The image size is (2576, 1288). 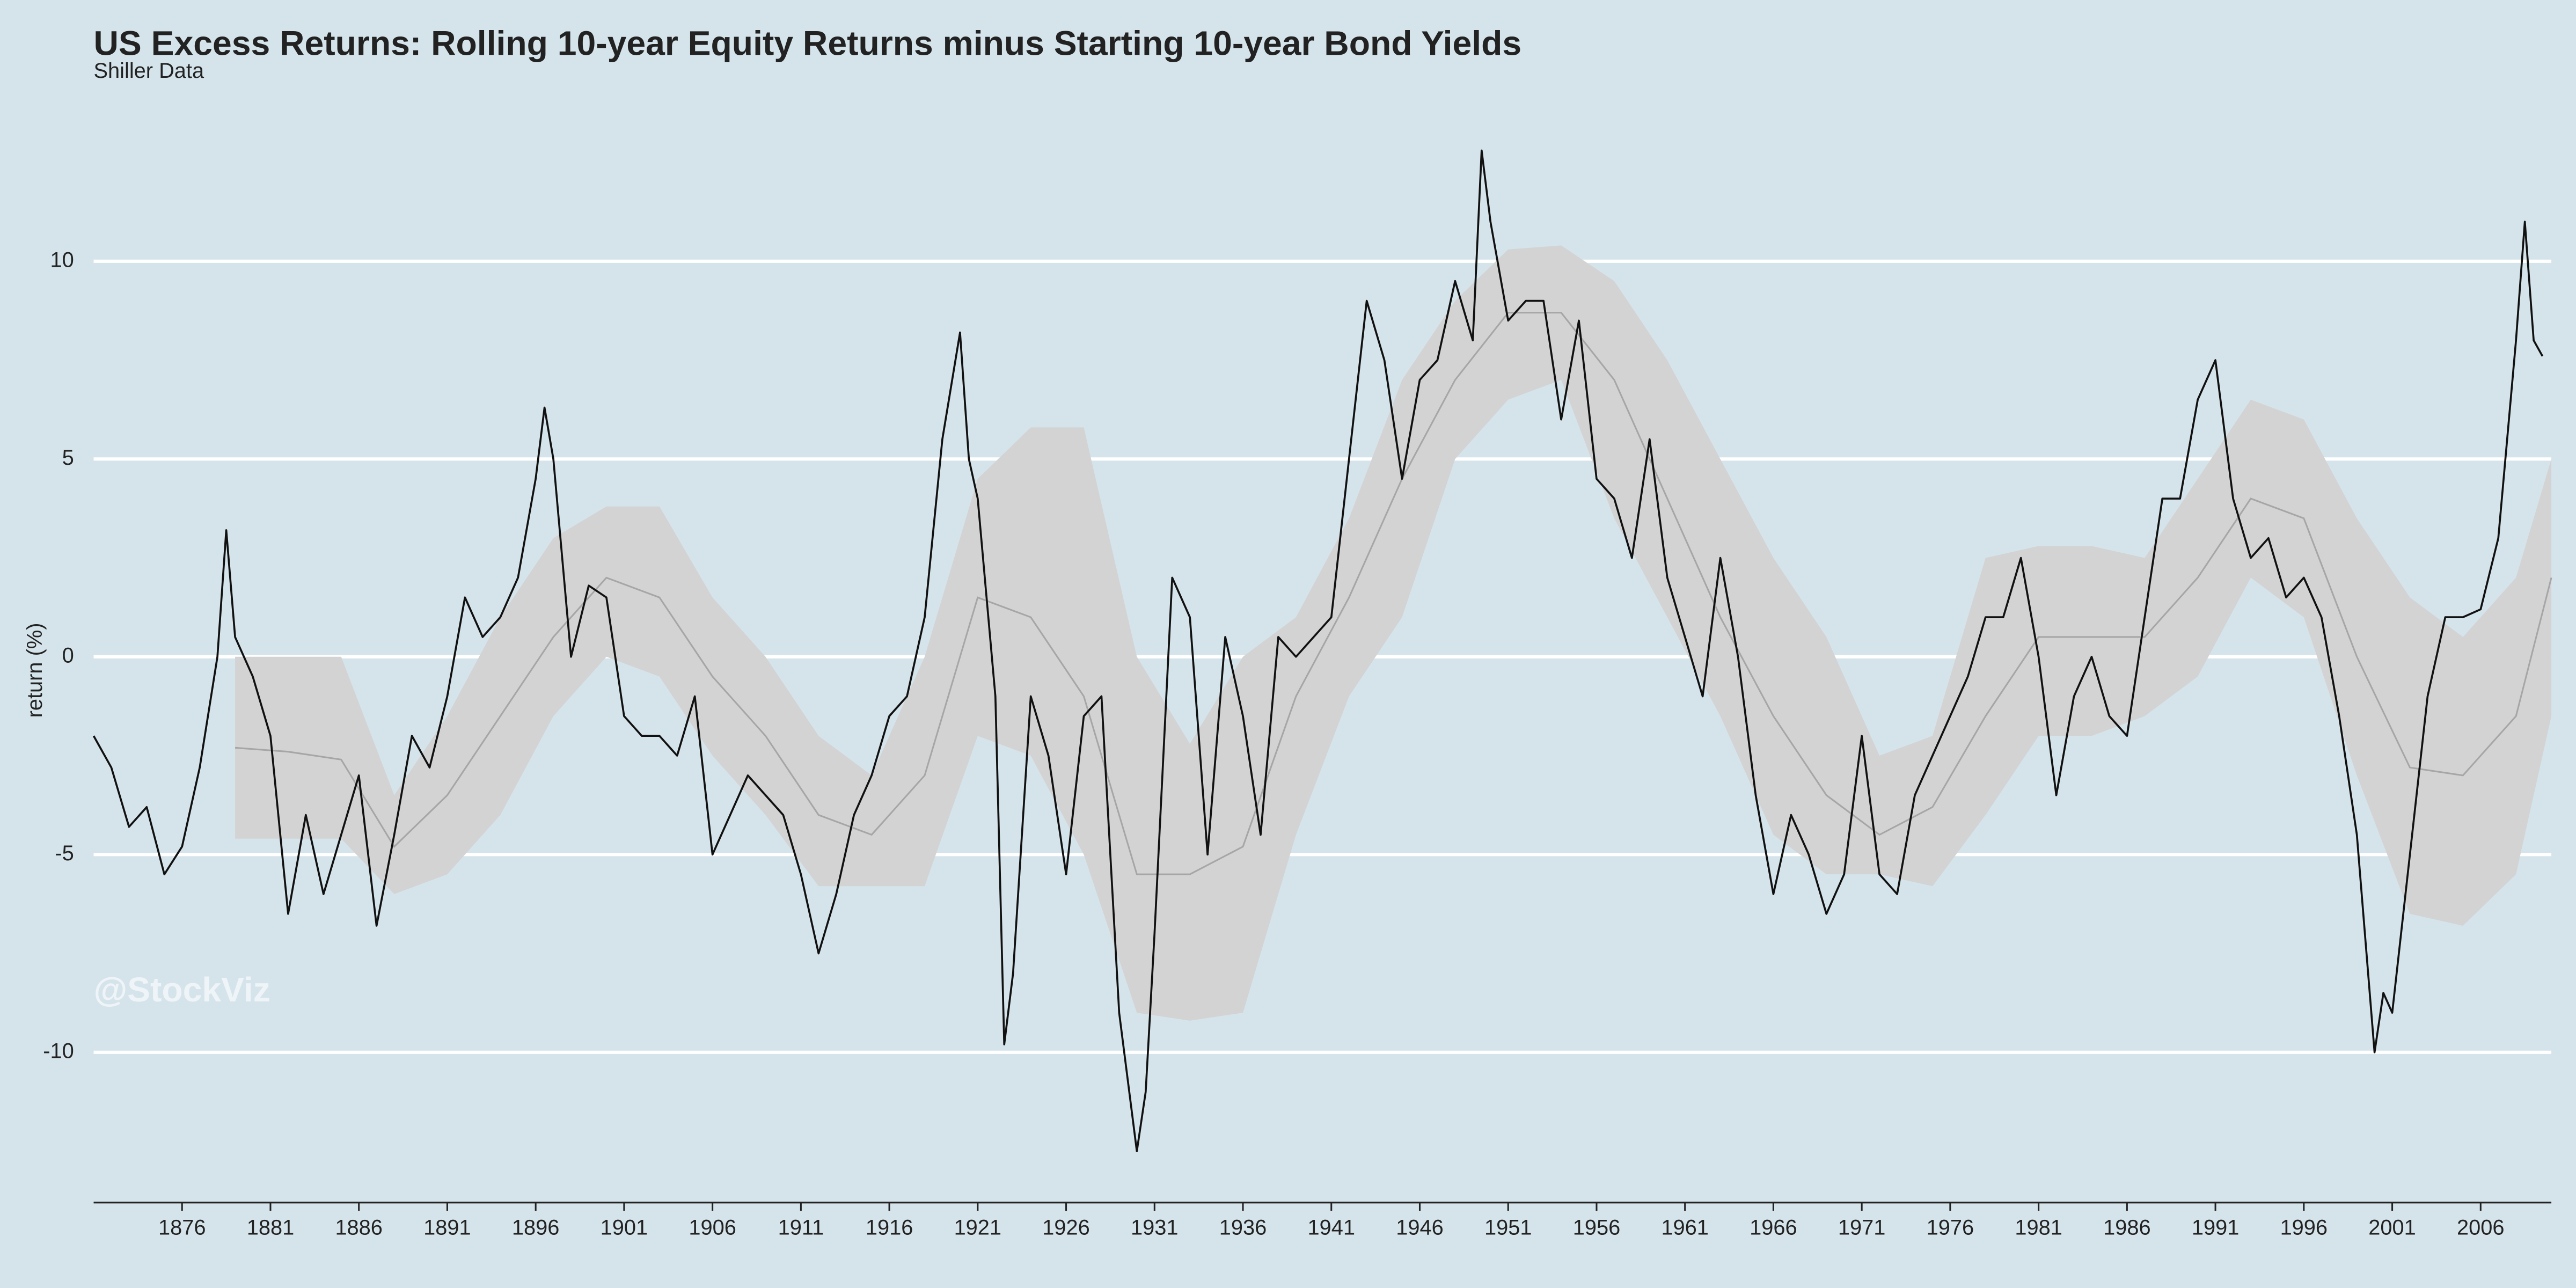 What do you see at coordinates (1597, 1227) in the screenshot?
I see `x-tick-label: 1956` at bounding box center [1597, 1227].